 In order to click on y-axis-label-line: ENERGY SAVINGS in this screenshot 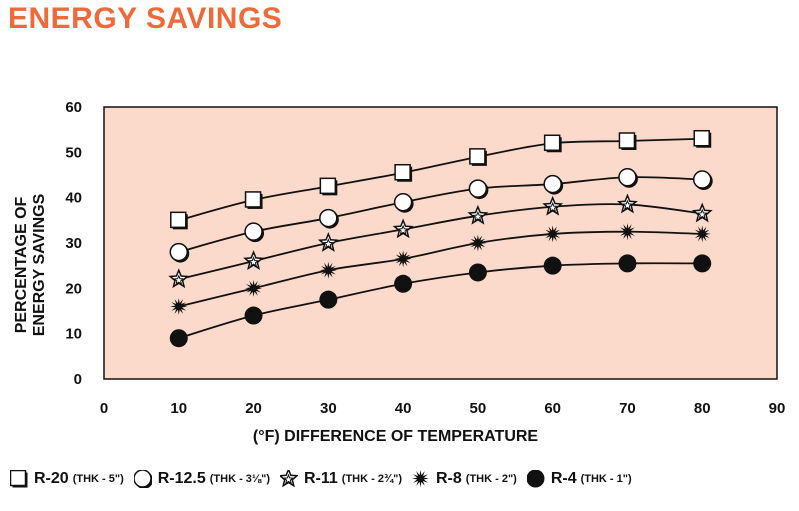, I will do `click(39, 264)`.